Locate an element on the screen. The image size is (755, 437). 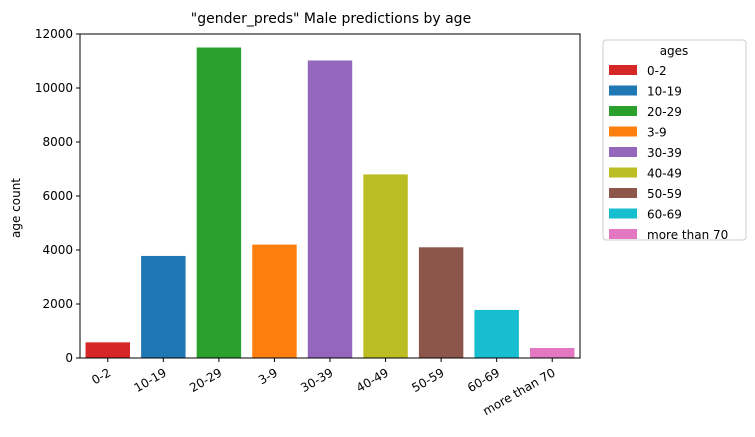
x-tick-label-4: 30-39 is located at coordinates (316, 380).